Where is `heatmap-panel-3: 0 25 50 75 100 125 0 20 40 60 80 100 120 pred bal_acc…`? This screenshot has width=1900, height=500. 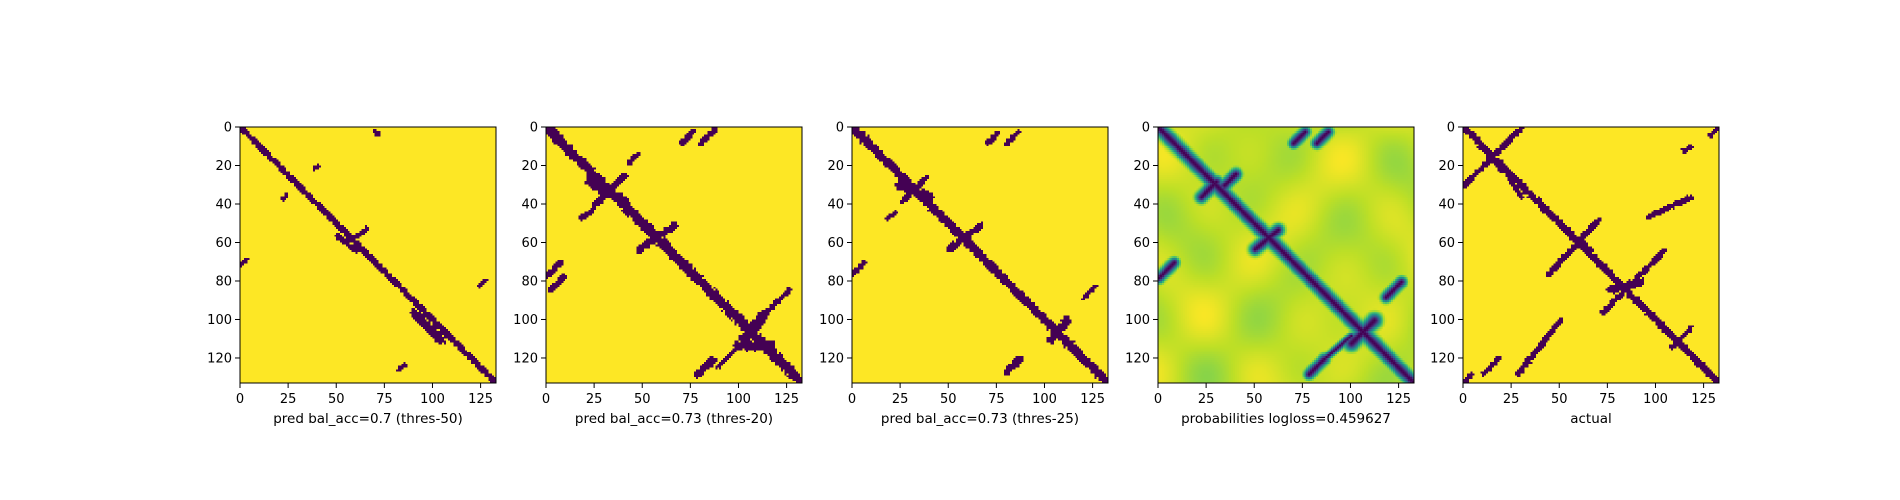
heatmap-panel-3: 0 25 50 75 100 125 0 20 40 60 80 100 120 pred bal_acc… is located at coordinates (964, 274).